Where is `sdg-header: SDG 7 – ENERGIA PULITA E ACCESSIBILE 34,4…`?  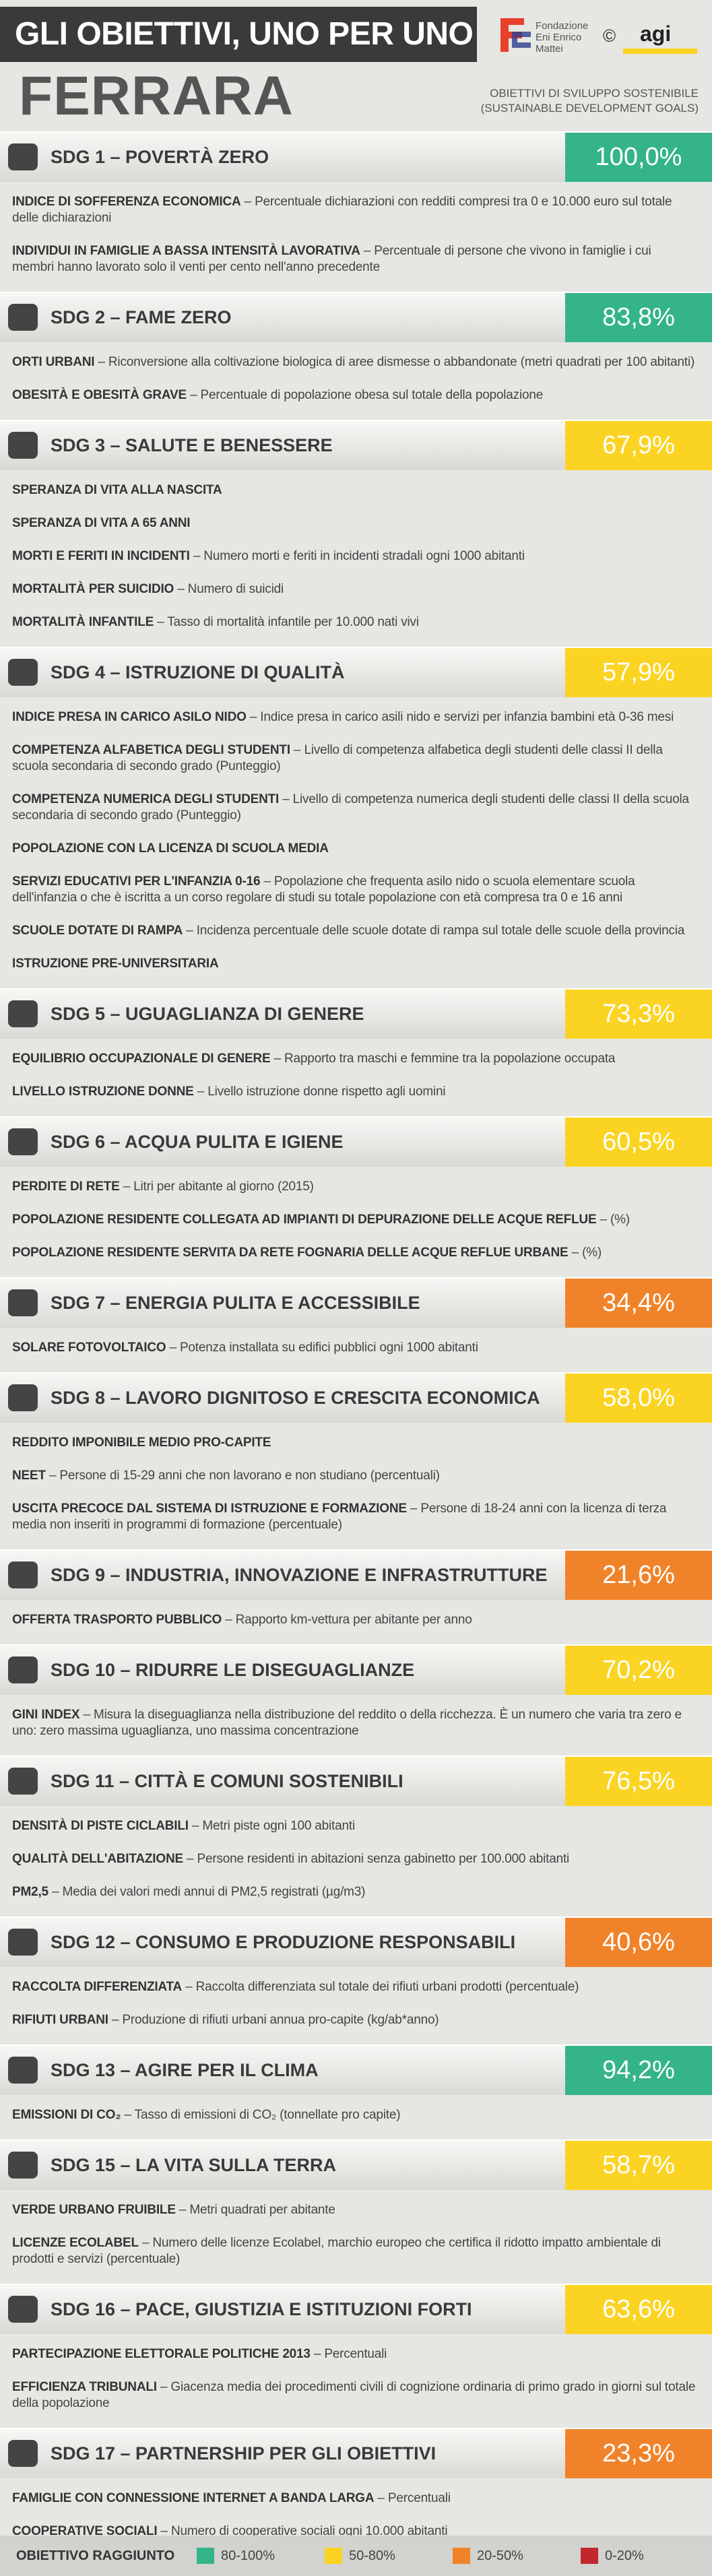 sdg-header: SDG 7 – ENERGIA PULITA E ACCESSIBILE 34,4… is located at coordinates (356, 1303).